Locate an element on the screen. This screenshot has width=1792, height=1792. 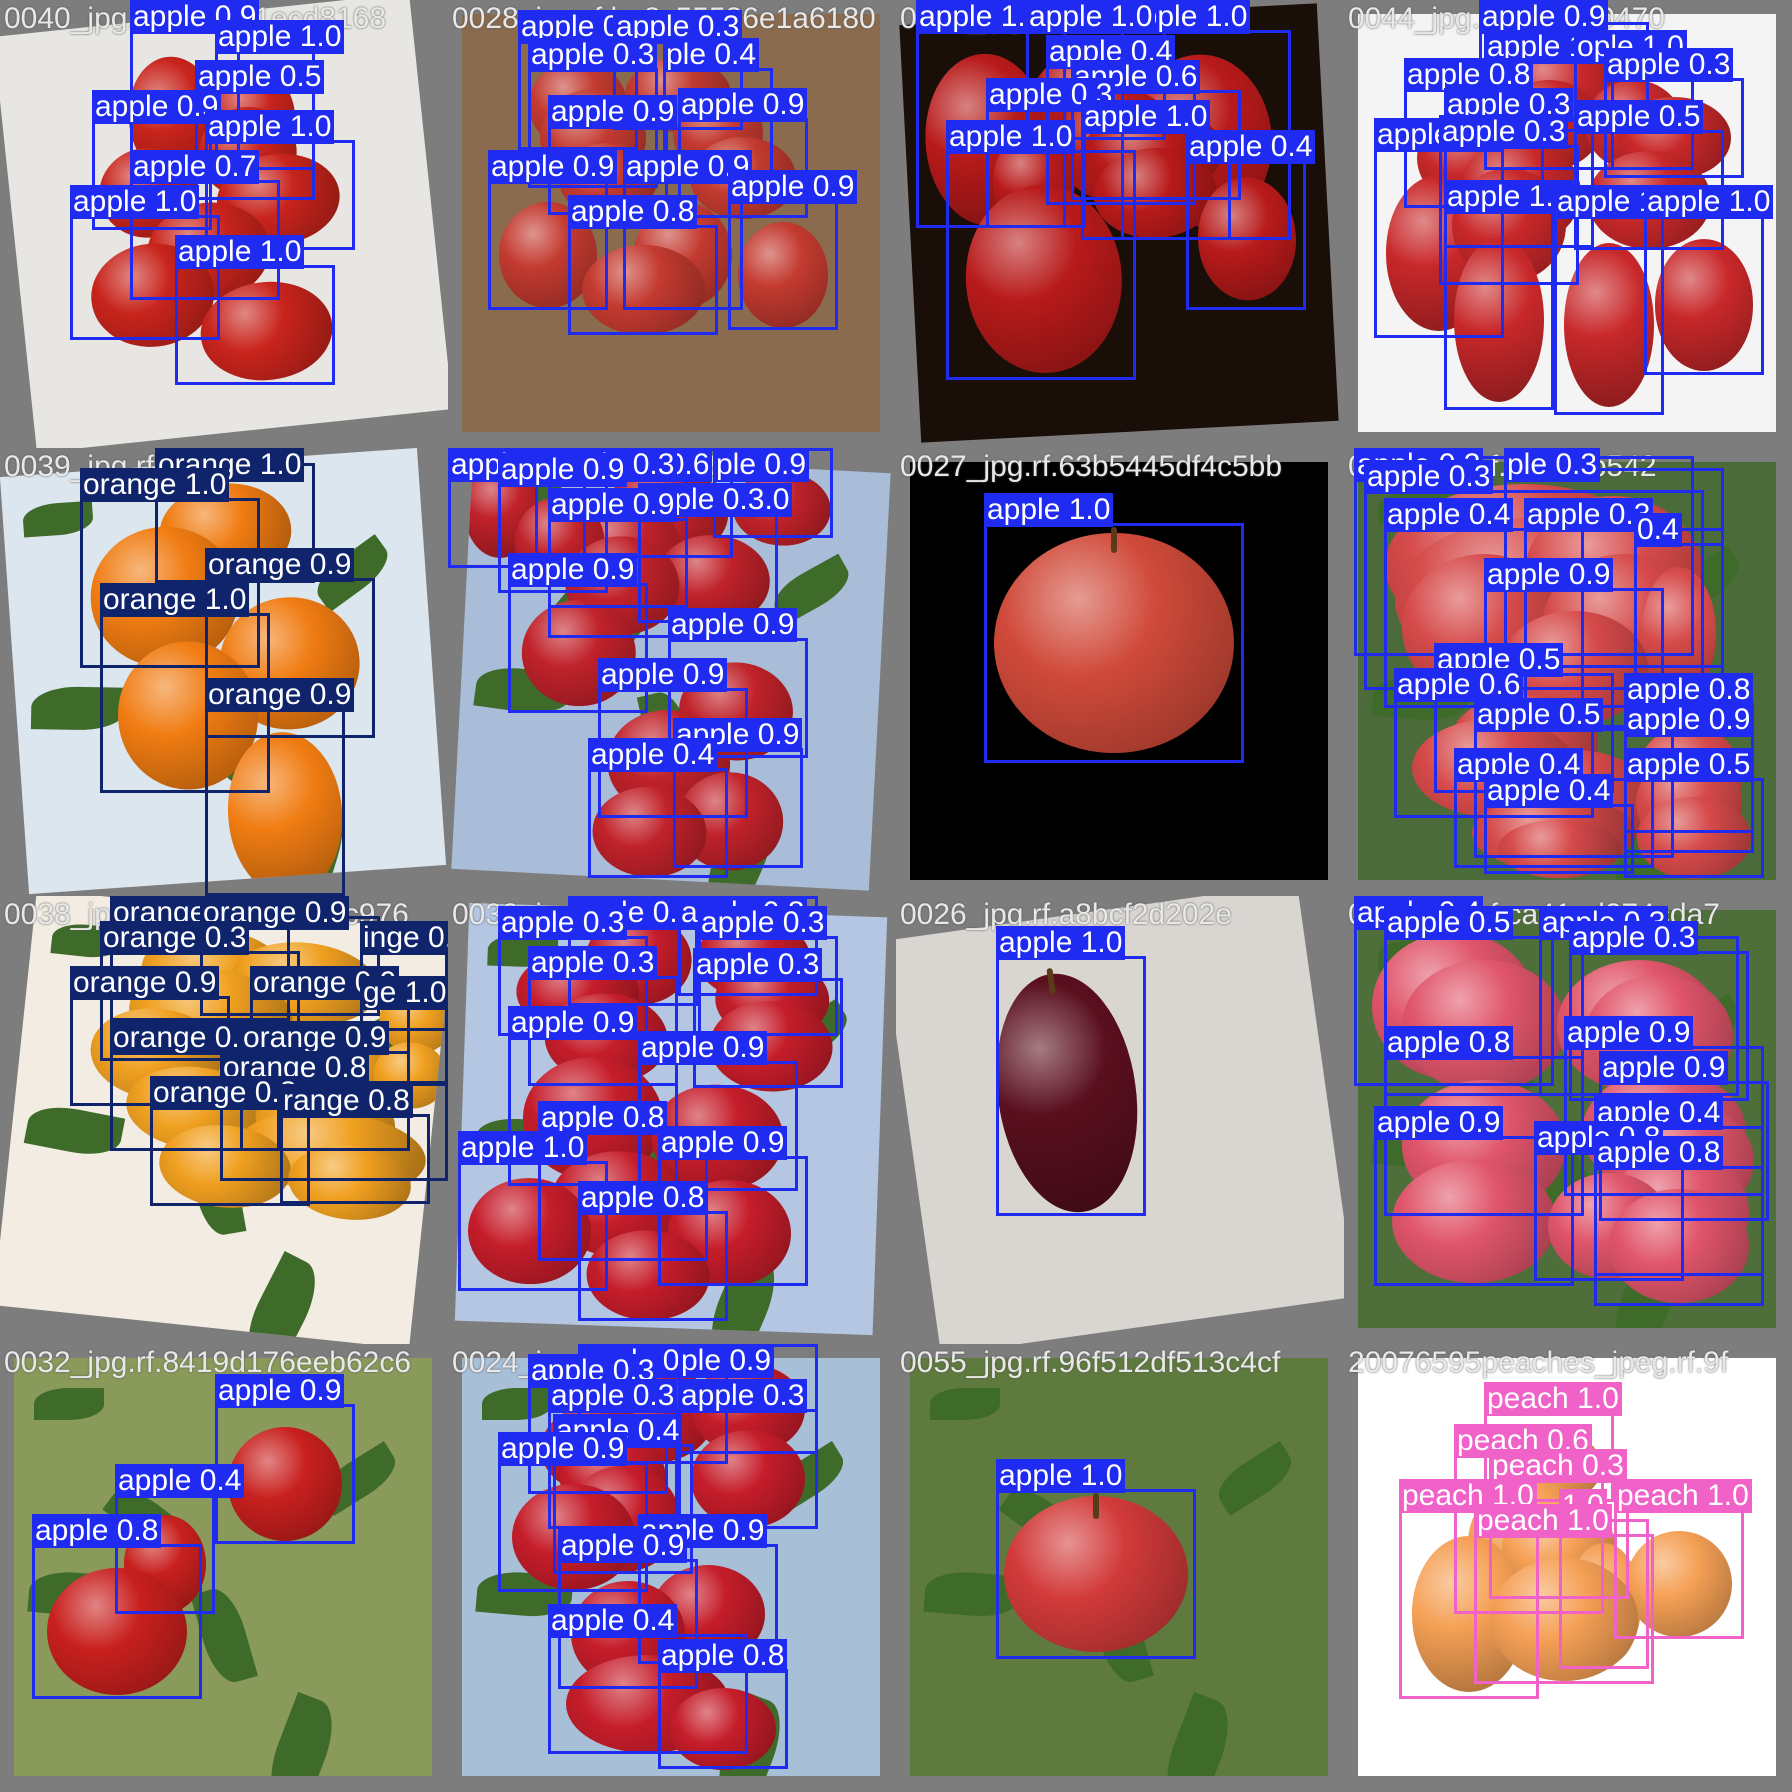
stem-shape is located at coordinates (1114, 540).